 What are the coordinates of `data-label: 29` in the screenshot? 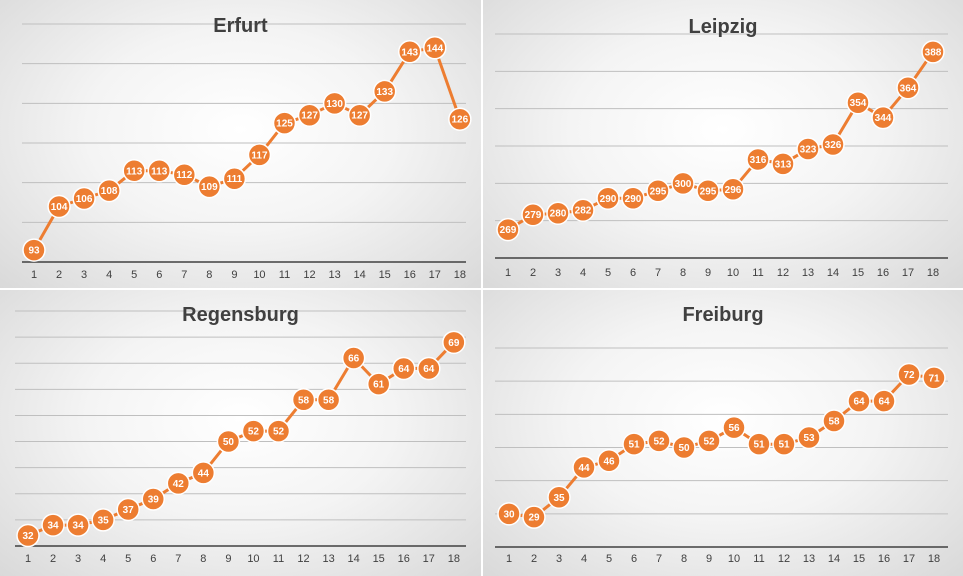 It's located at (534, 518).